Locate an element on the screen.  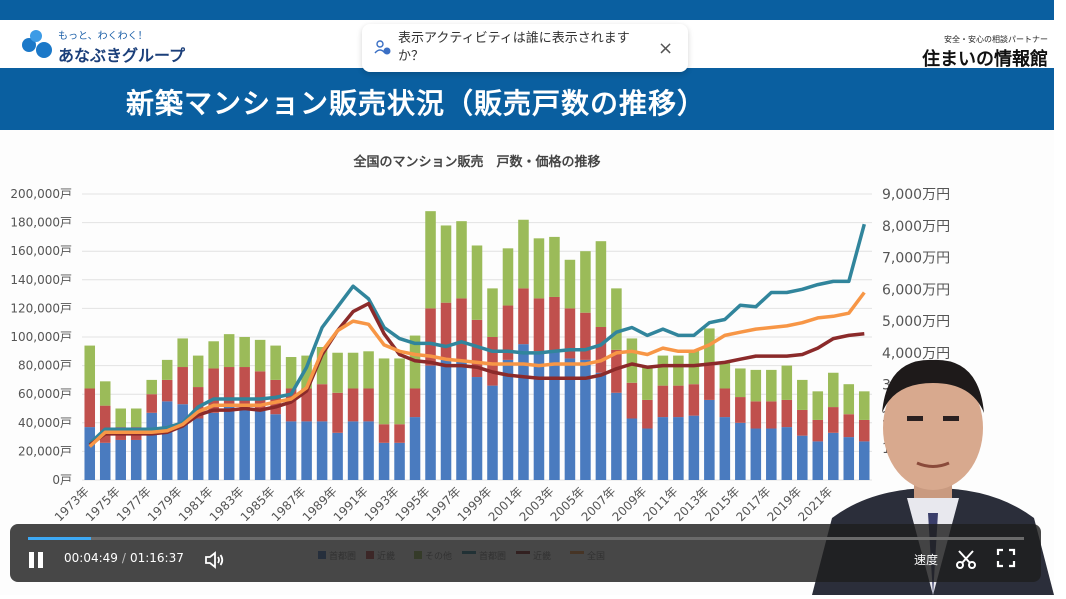
brand-name: あなぶきグループ is located at coordinates (122, 55).